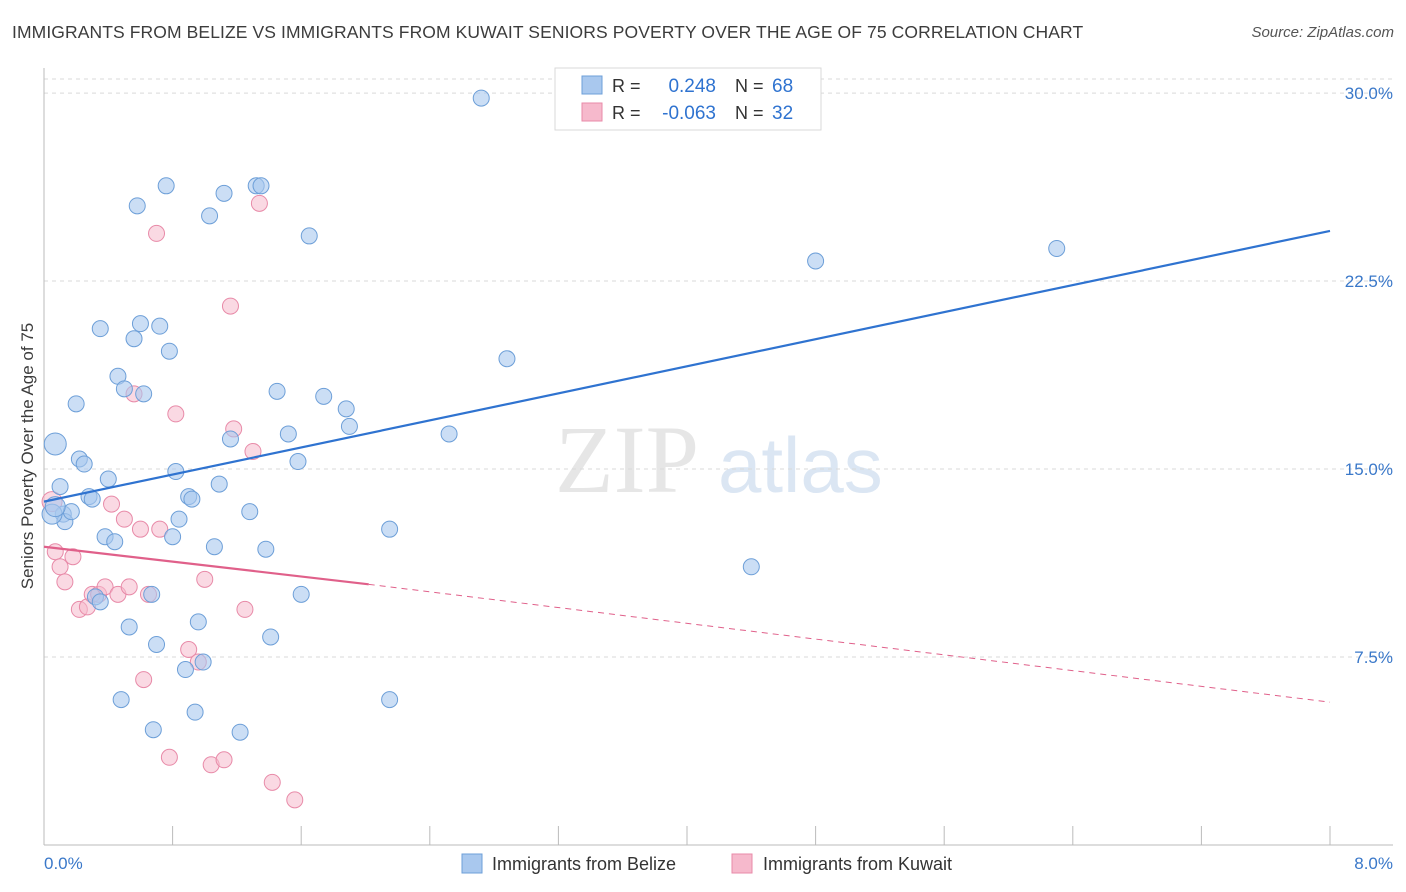  Describe the element at coordinates (1369, 375) in the screenshot. I see `y-tick-labels: 7.5% 15.0% 22.5% 30.0%` at that location.